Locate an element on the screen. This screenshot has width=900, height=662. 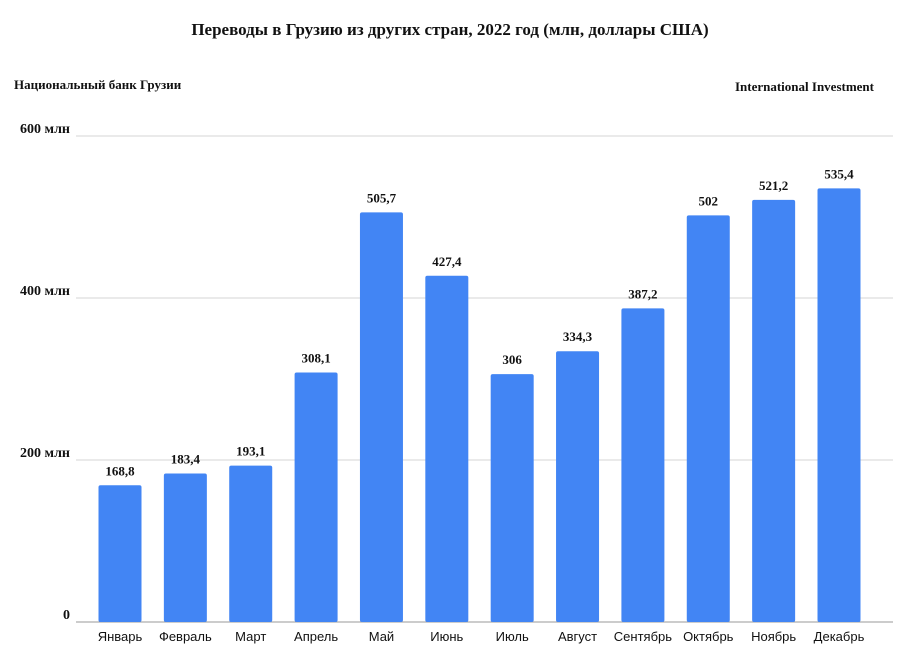
x-tick-label: Ноябрь is located at coordinates (773, 636).